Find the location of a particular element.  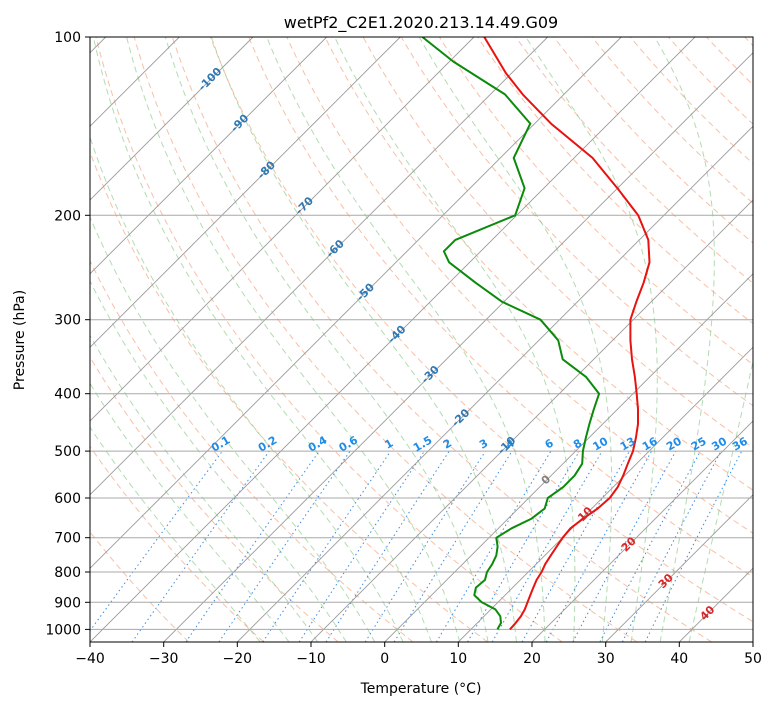

x-tick-label: −30 is located at coordinates (164, 659).